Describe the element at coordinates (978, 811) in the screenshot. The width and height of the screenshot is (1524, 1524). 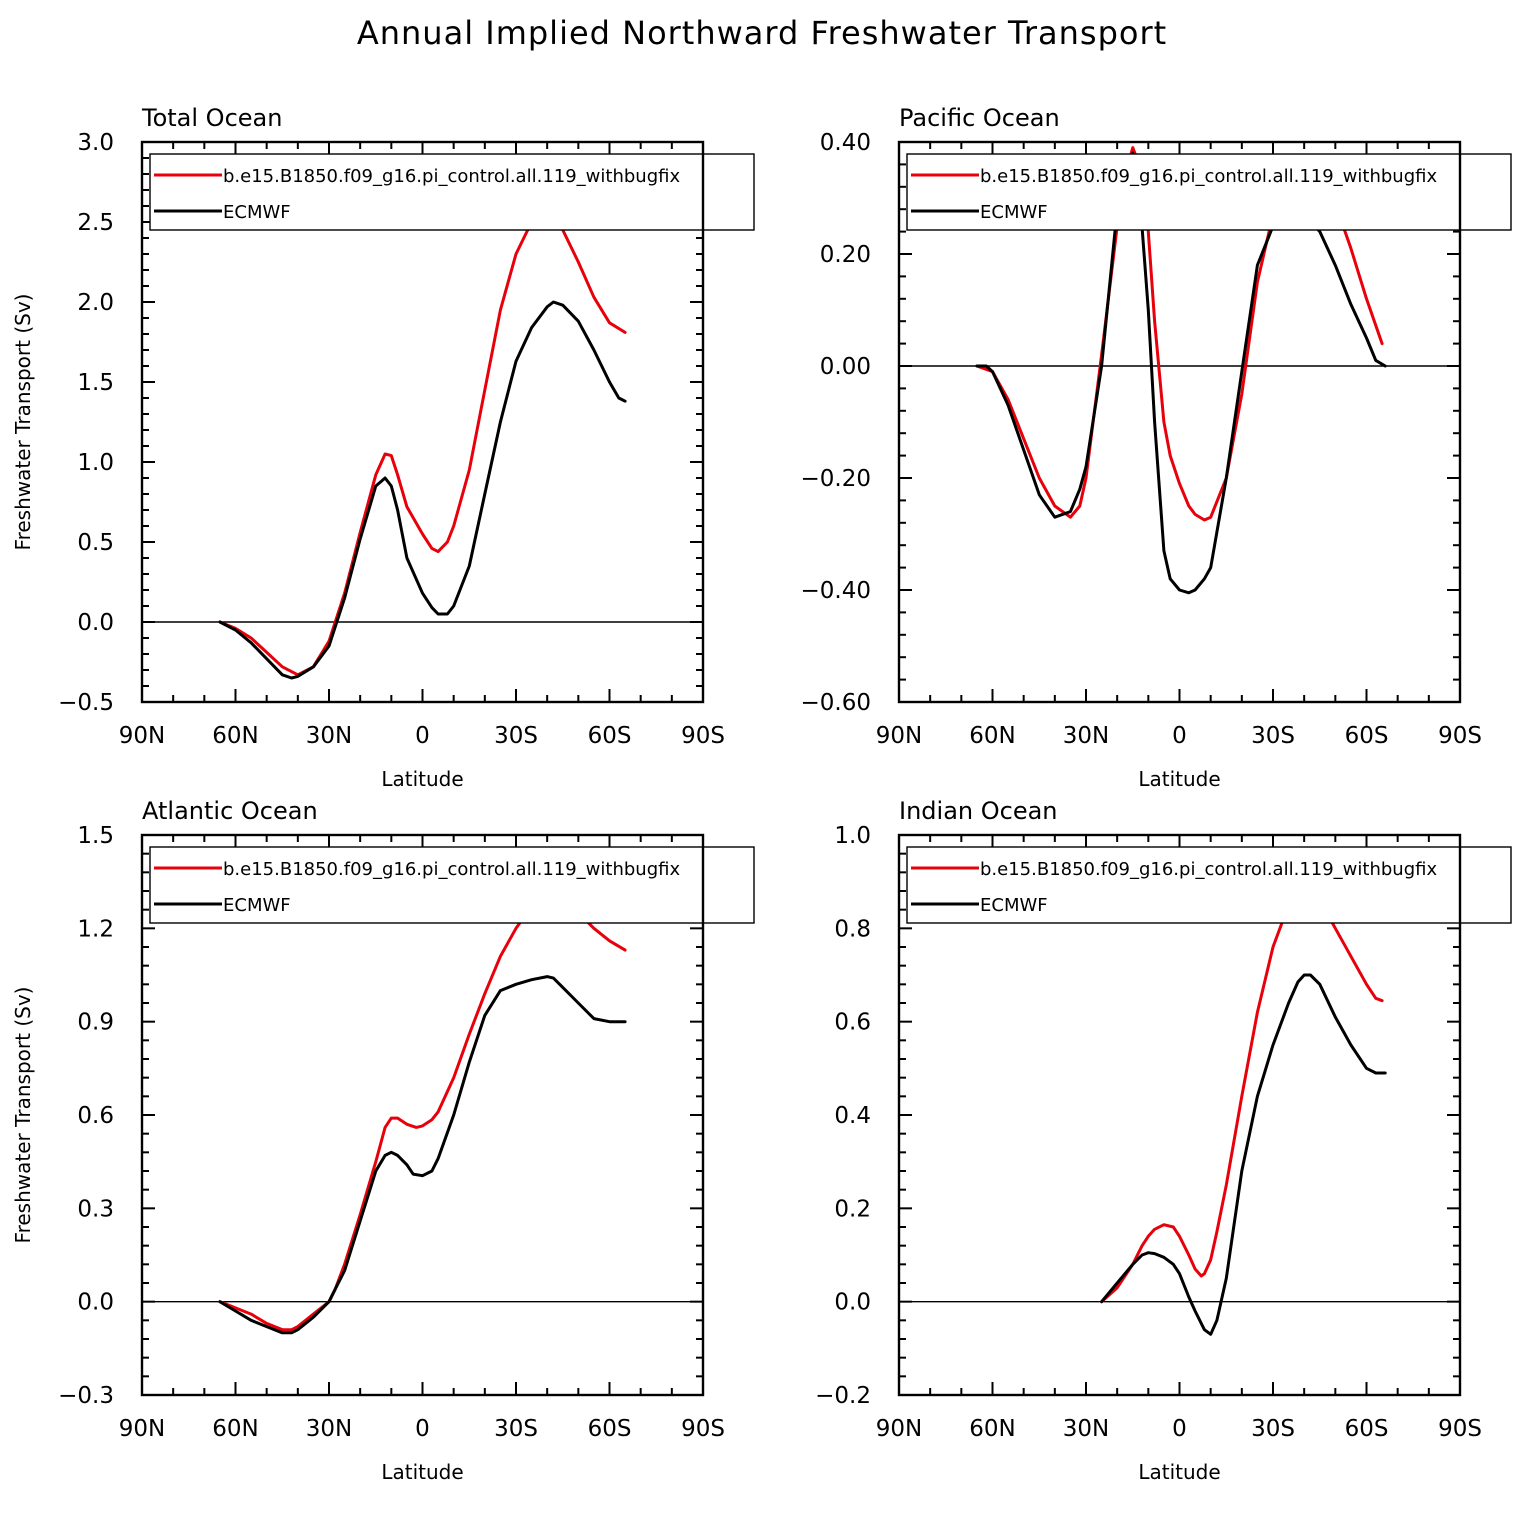
I see `panel-title: Indian Ocean` at that location.